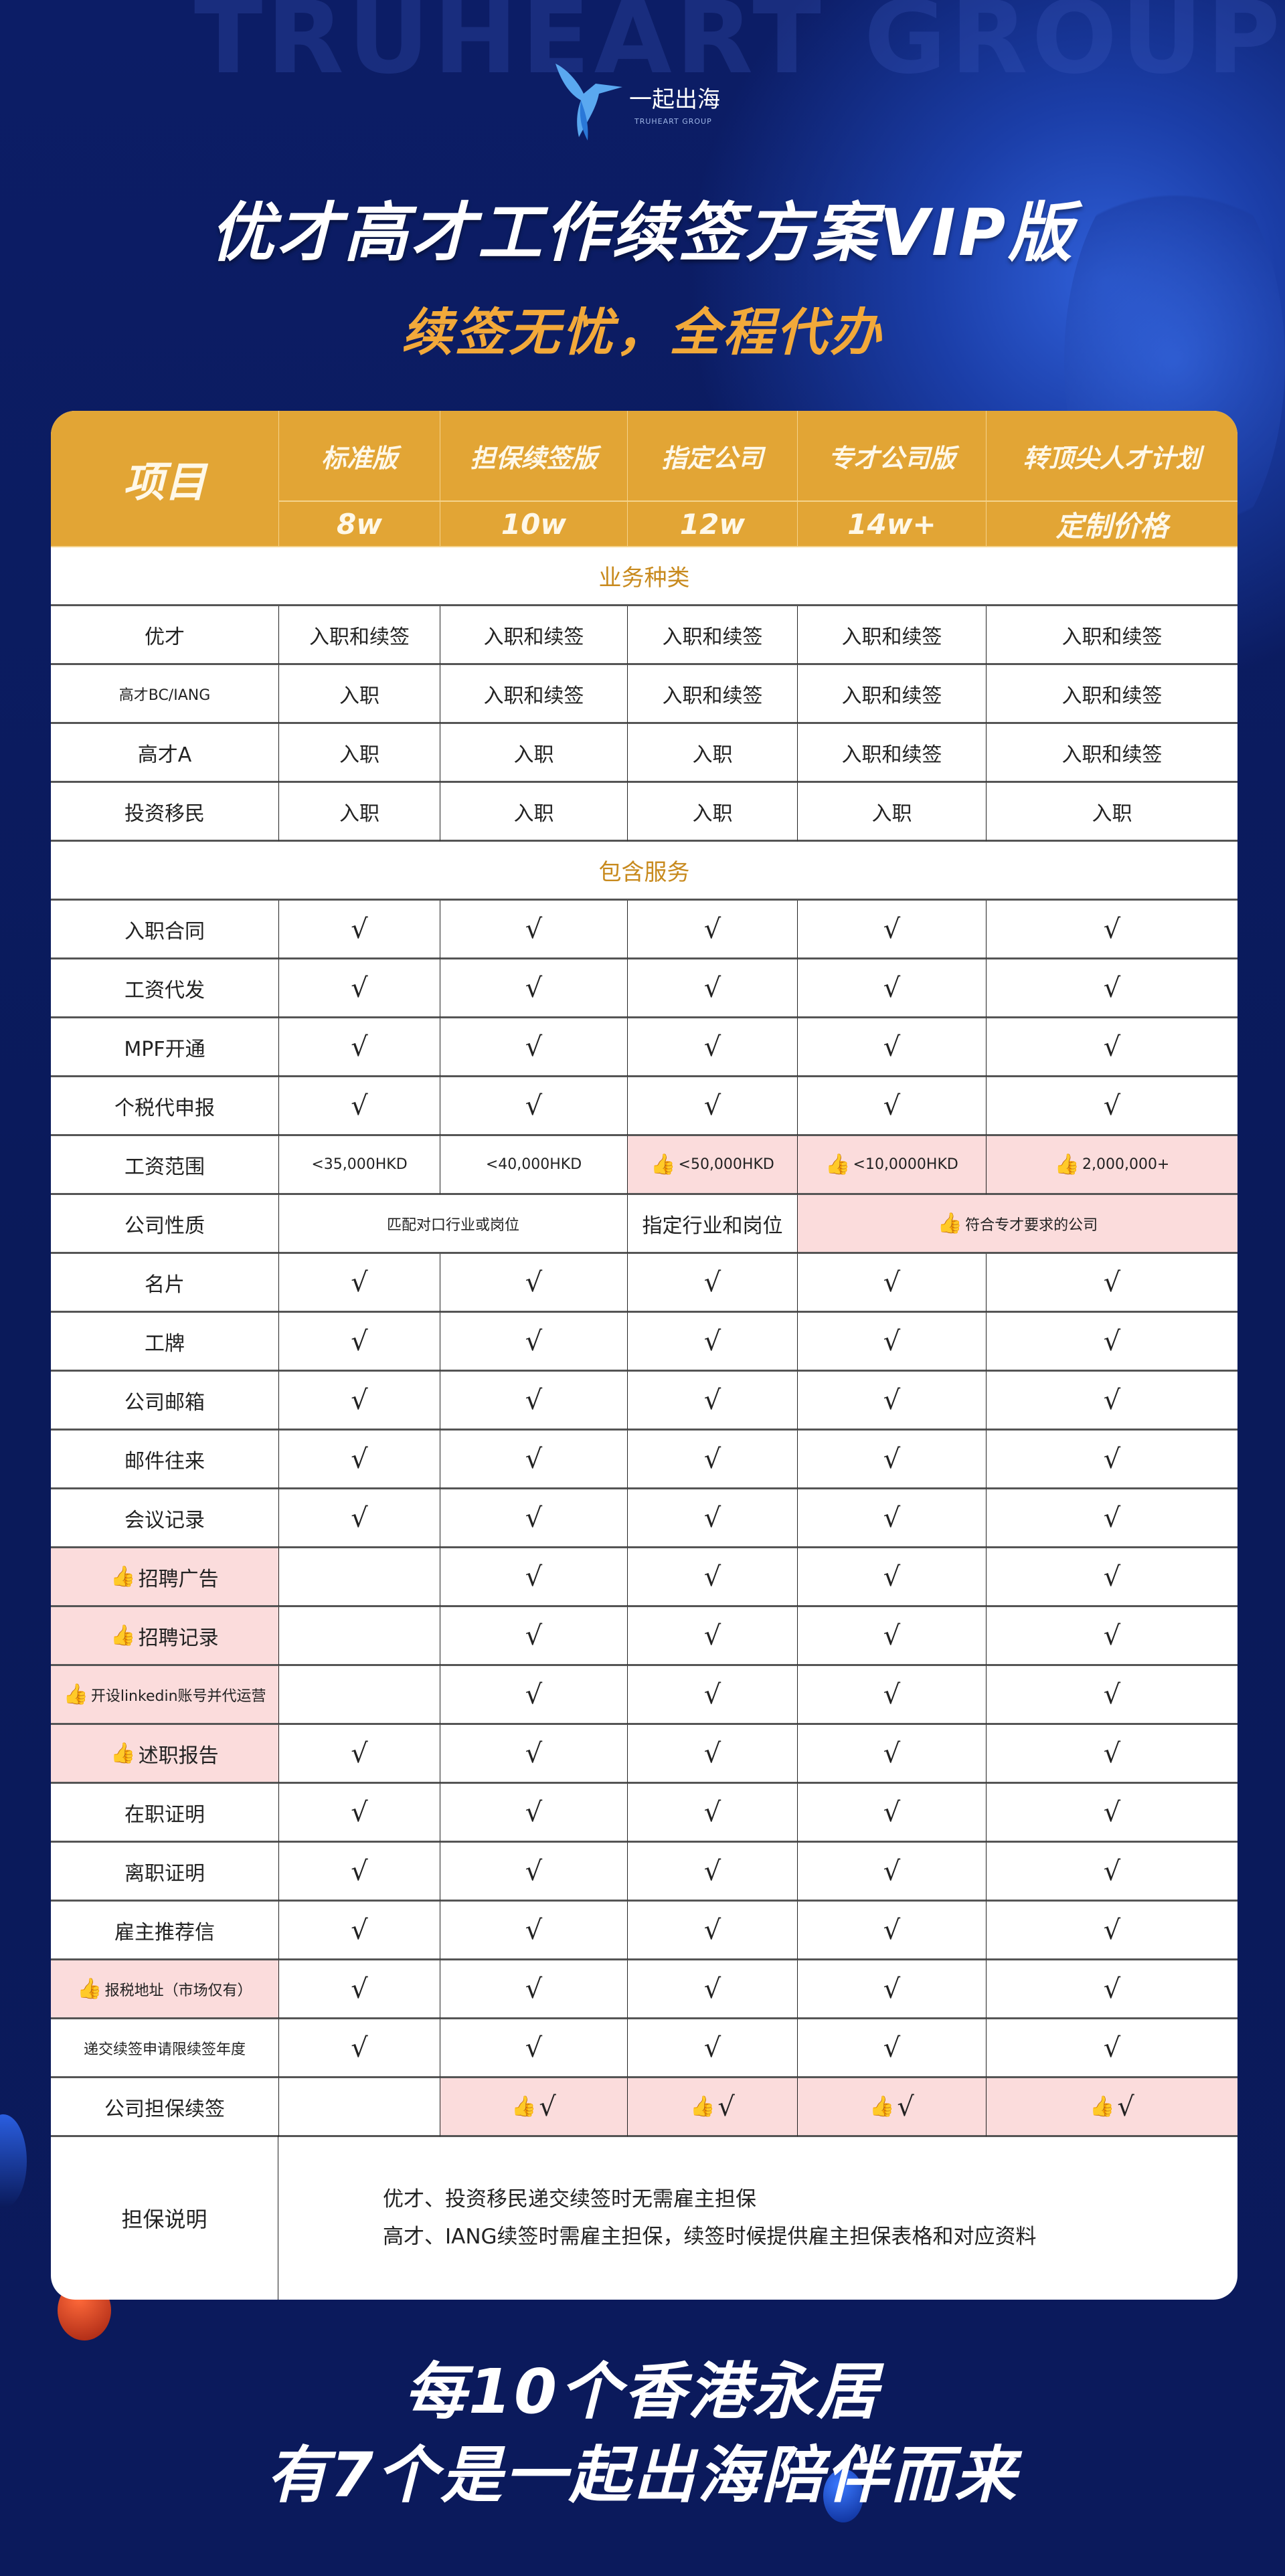 The width and height of the screenshot is (1285, 2576). Describe the element at coordinates (165, 1285) in the screenshot. I see `row-label-text: 名片` at that location.